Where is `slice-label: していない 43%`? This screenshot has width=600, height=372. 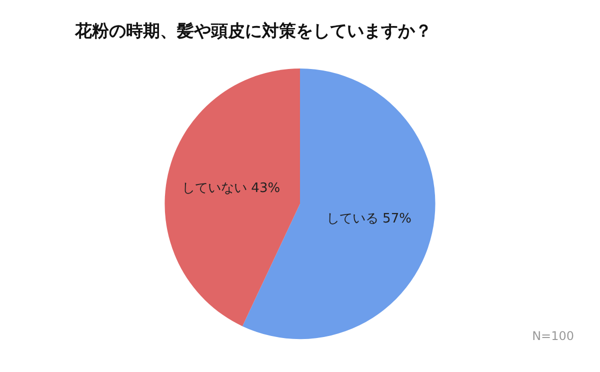 slice-label: していない 43% is located at coordinates (231, 188).